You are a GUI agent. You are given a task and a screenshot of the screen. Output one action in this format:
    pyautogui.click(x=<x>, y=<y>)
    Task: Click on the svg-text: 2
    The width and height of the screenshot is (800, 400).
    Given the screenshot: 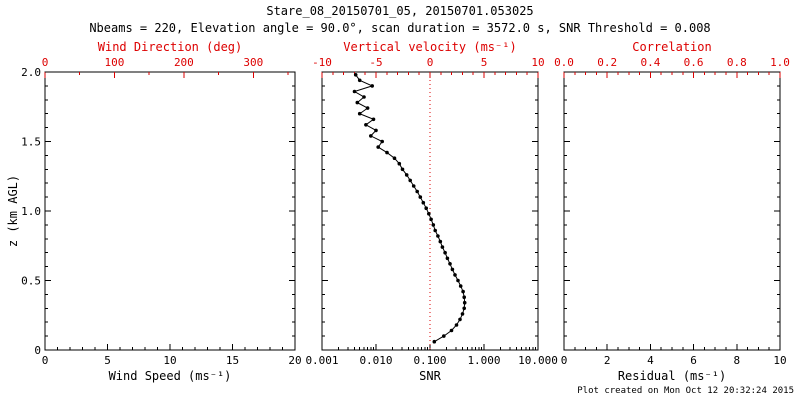 What is the action you would take?
    pyautogui.click(x=607, y=360)
    